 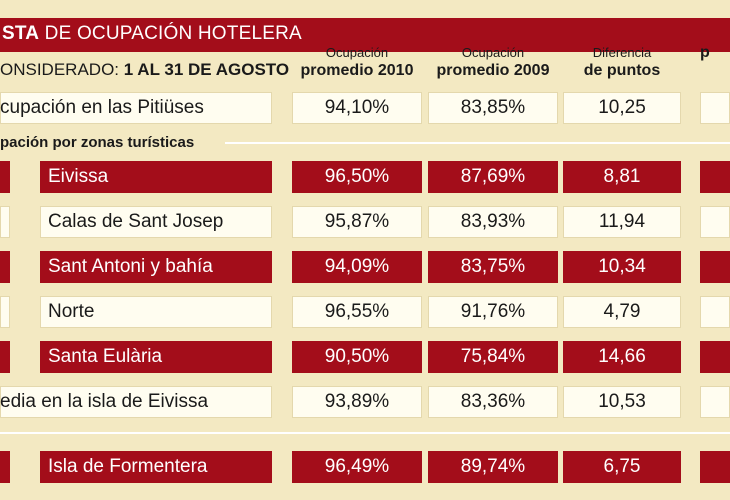 What do you see at coordinates (715, 53) in the screenshot?
I see `col-header-extra: p` at bounding box center [715, 53].